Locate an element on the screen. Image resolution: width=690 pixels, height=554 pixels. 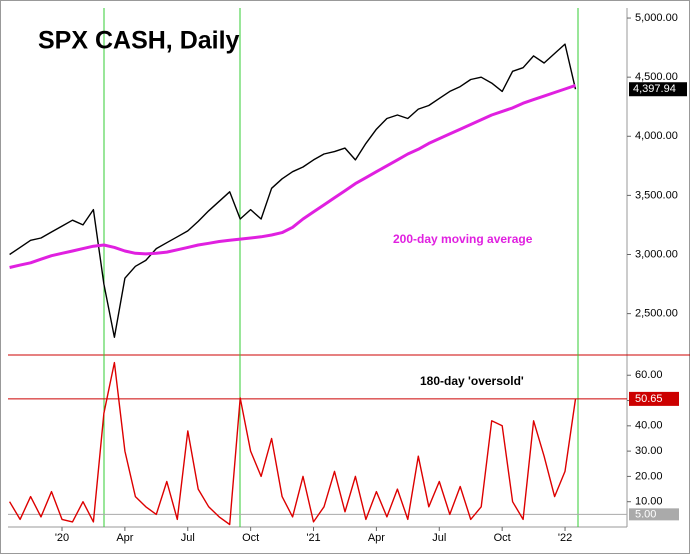
y-tick-label: 60.00 is located at coordinates (649, 375).